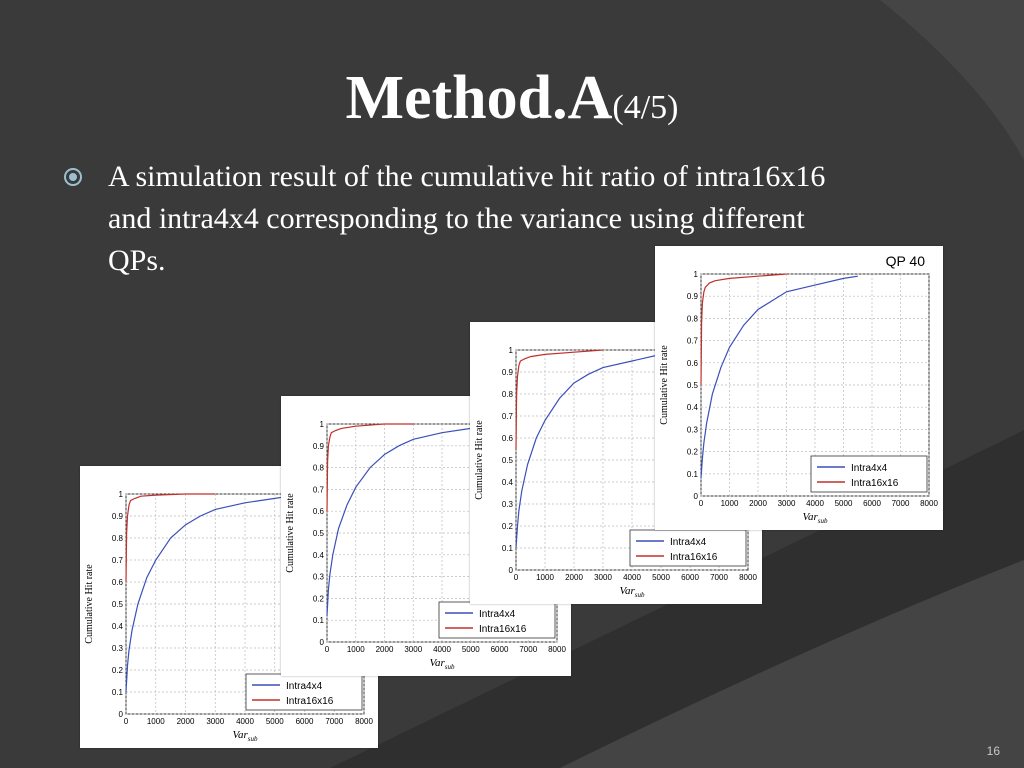  What do you see at coordinates (73, 177) in the screenshot?
I see `bullet-icon` at bounding box center [73, 177].